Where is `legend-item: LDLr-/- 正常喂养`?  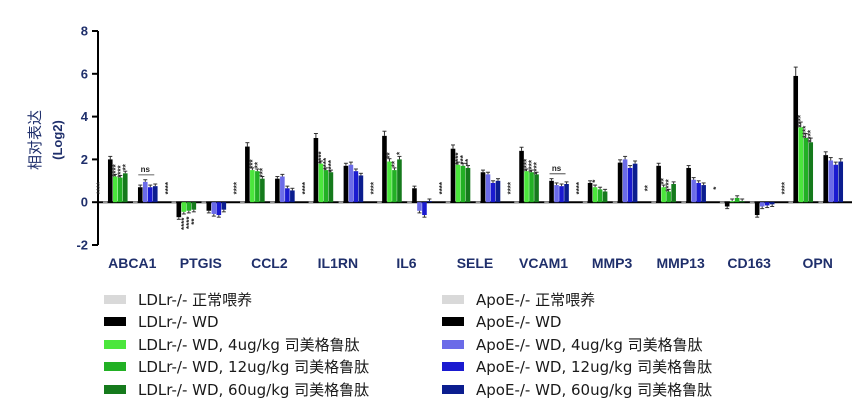
legend-item: LDLr-/- 正常喂养 is located at coordinates (236, 299).